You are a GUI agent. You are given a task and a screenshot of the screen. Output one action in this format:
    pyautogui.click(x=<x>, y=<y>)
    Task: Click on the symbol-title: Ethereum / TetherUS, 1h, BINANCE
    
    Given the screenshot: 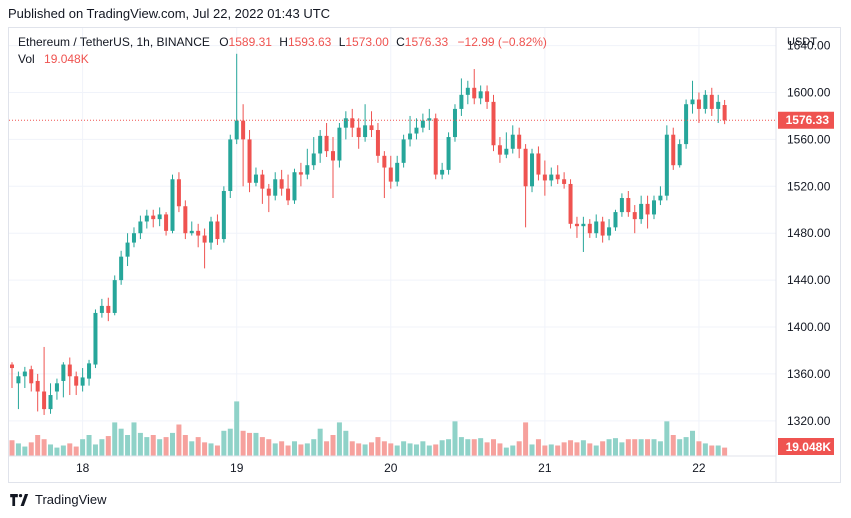 What is the action you would take?
    pyautogui.click(x=114, y=42)
    